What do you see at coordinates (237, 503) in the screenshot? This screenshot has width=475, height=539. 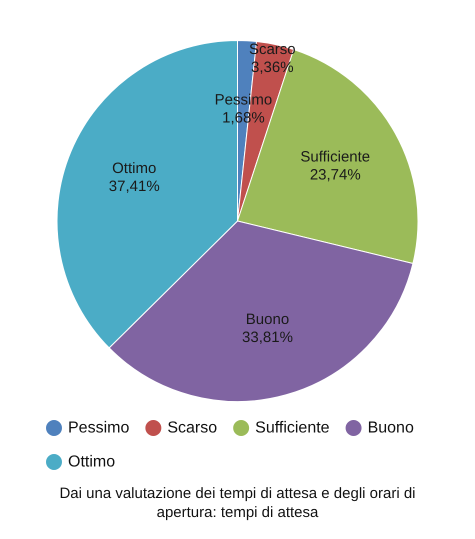 I see `text: Dai una valutazione dei tempi di attesa e degli orari di apertura: tempi di attesa` at bounding box center [237, 503].